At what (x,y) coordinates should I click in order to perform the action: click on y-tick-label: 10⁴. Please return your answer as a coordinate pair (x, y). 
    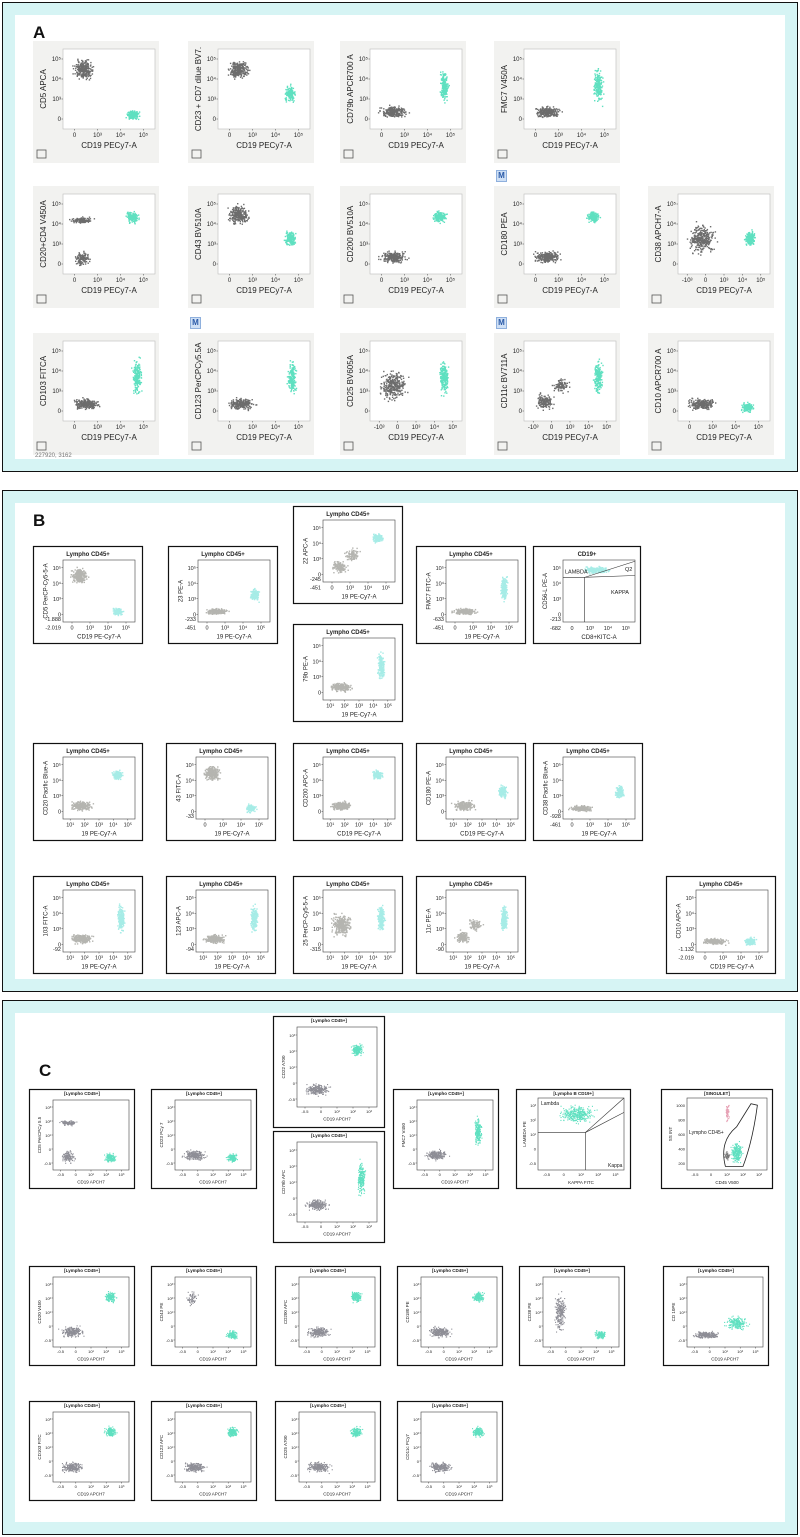
    Looking at the image, I should click on (672, 224).